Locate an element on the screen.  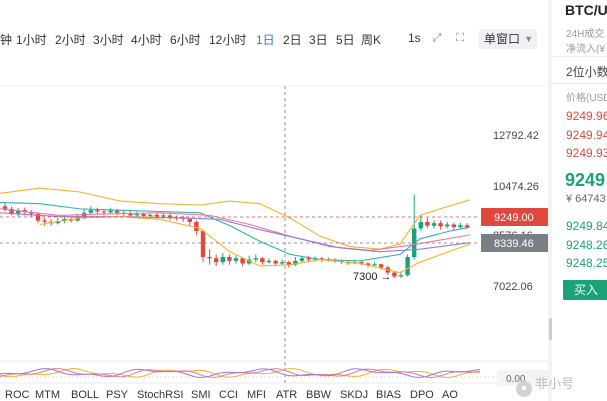
price-header: 价格(USDT) is located at coordinates (586, 98).